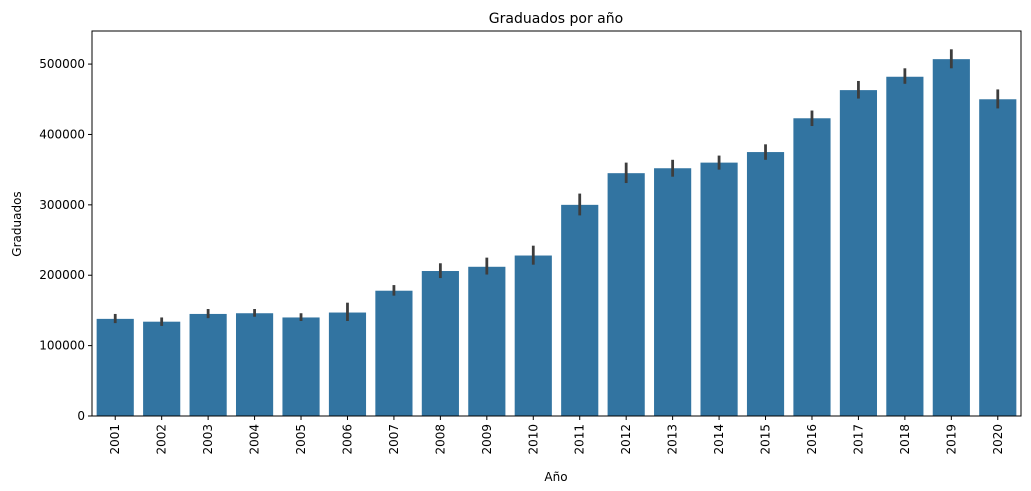  I want to click on x-tick-label: 2018, so click(905, 439).